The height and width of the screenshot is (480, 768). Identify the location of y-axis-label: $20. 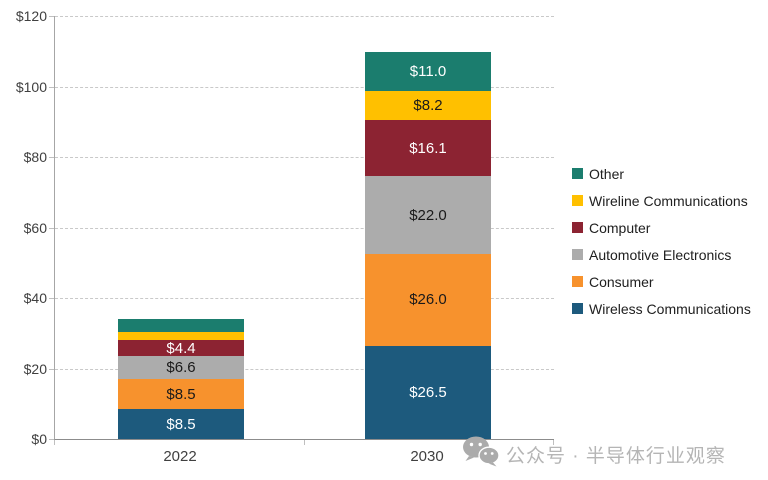
(35, 368).